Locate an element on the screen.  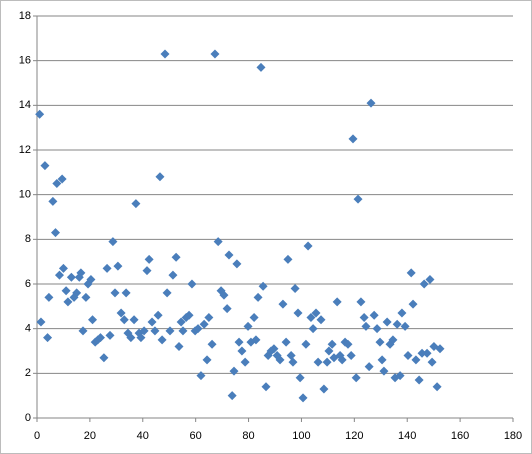
x-tick-label: 80 is located at coordinates (248, 436).